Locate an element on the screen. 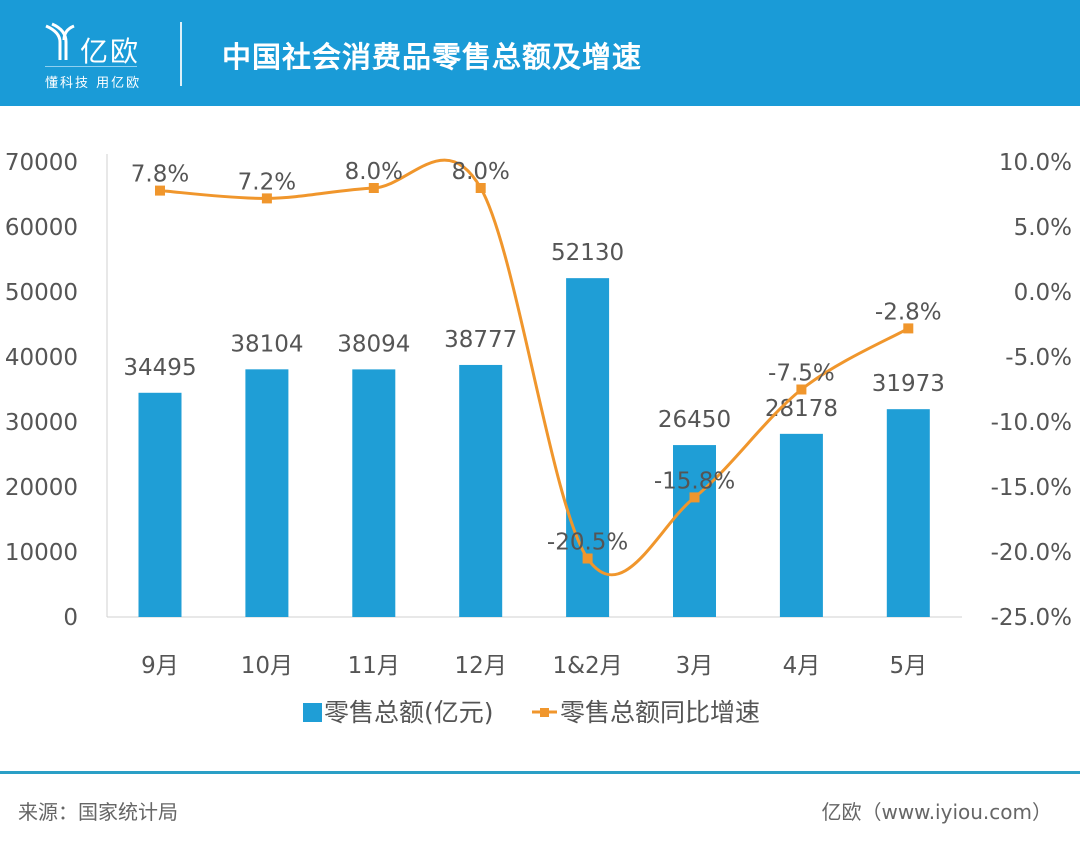 The width and height of the screenshot is (1080, 843). left-tick-label: 20000 is located at coordinates (41, 488).